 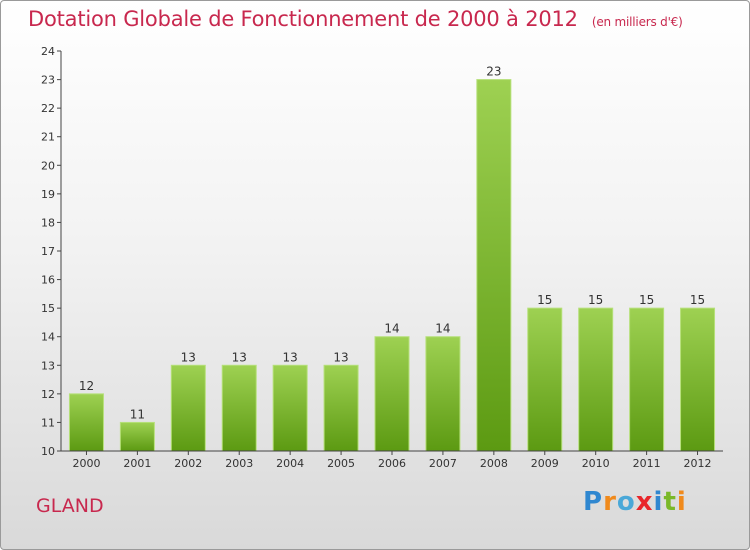 I want to click on x-tick-label: 2007, so click(x=443, y=463).